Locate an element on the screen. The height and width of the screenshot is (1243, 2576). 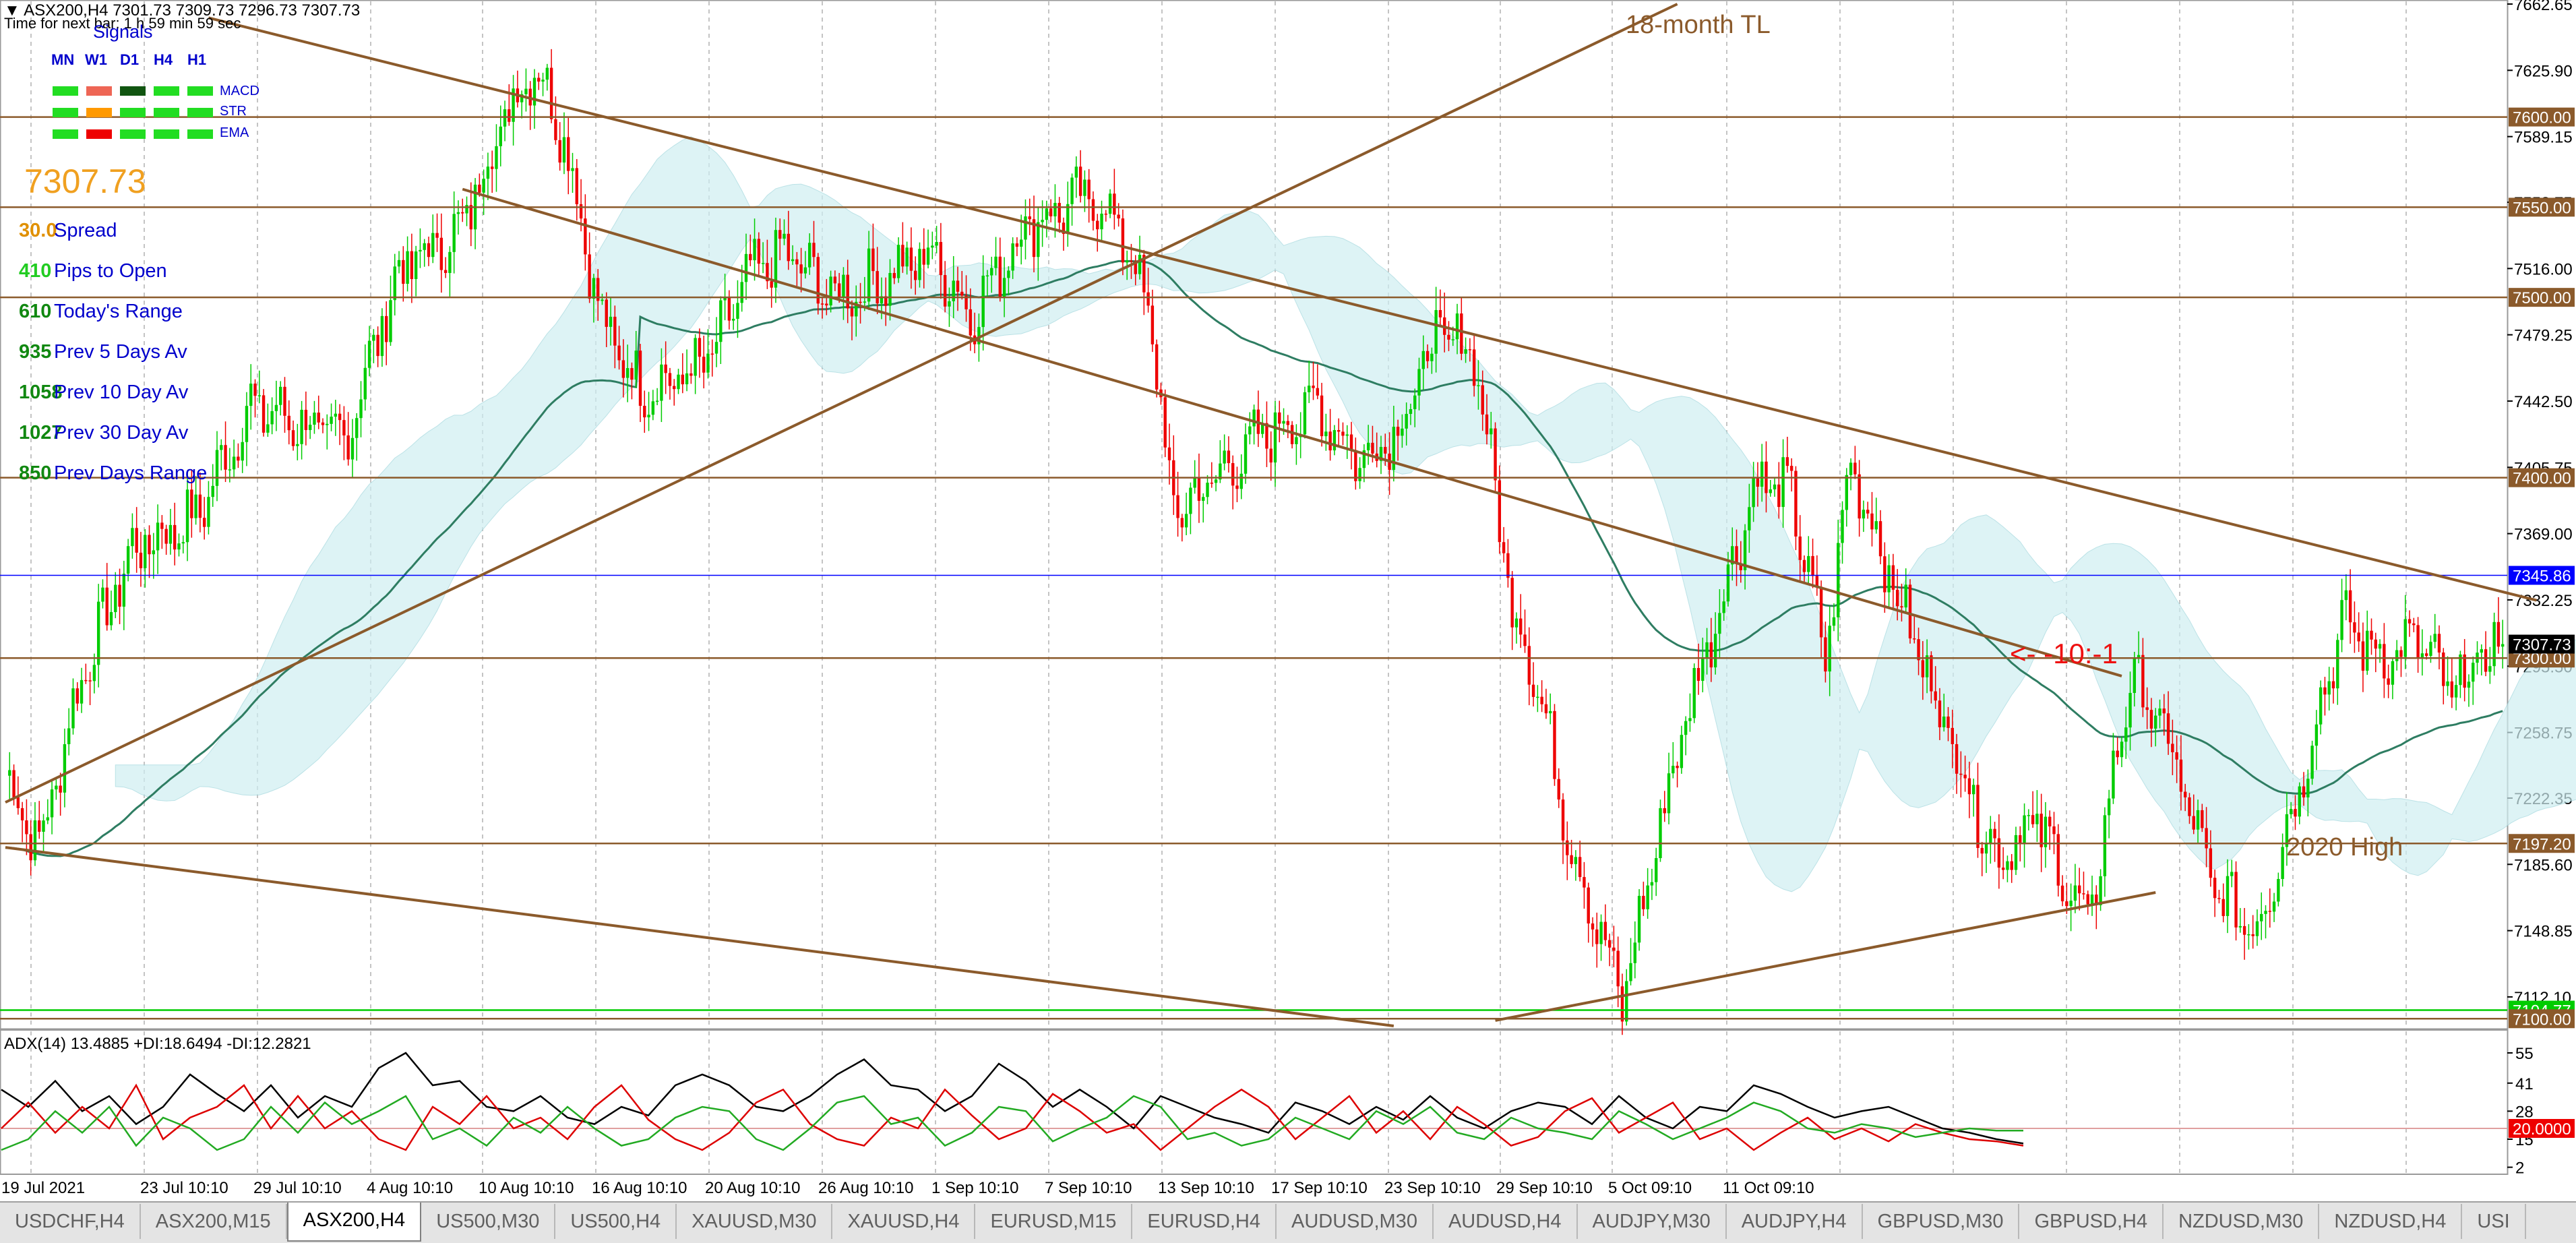
tab-gbpusd-m30: GBPUSD,M30 is located at coordinates (1942, 1222).